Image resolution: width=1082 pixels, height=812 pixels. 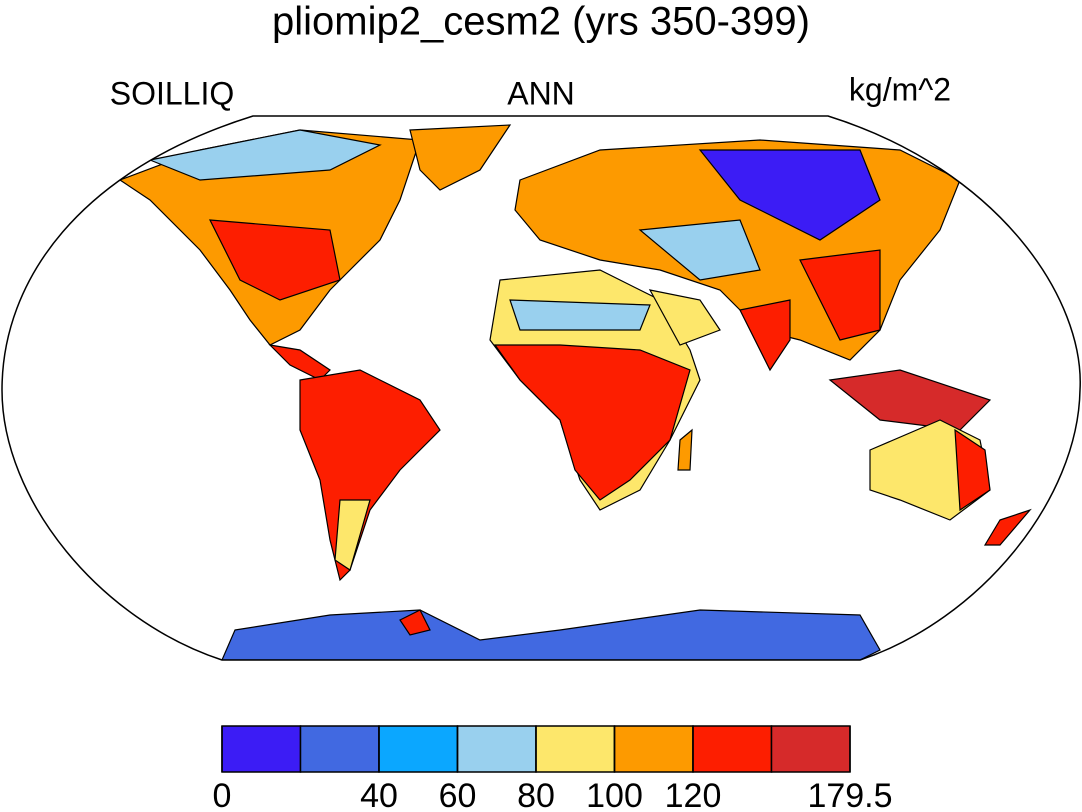 What do you see at coordinates (900, 89) in the screenshot?
I see `units-label: kg/m^2` at bounding box center [900, 89].